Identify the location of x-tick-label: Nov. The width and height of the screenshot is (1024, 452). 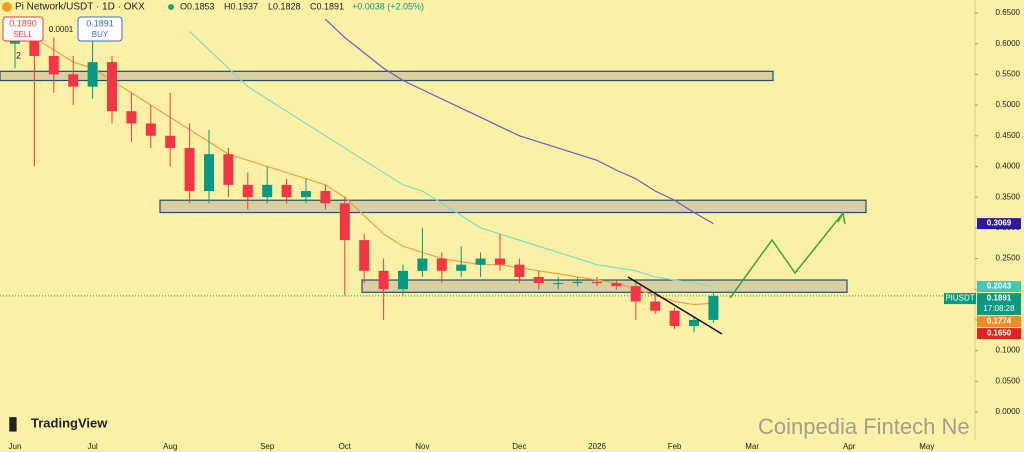
(422, 446).